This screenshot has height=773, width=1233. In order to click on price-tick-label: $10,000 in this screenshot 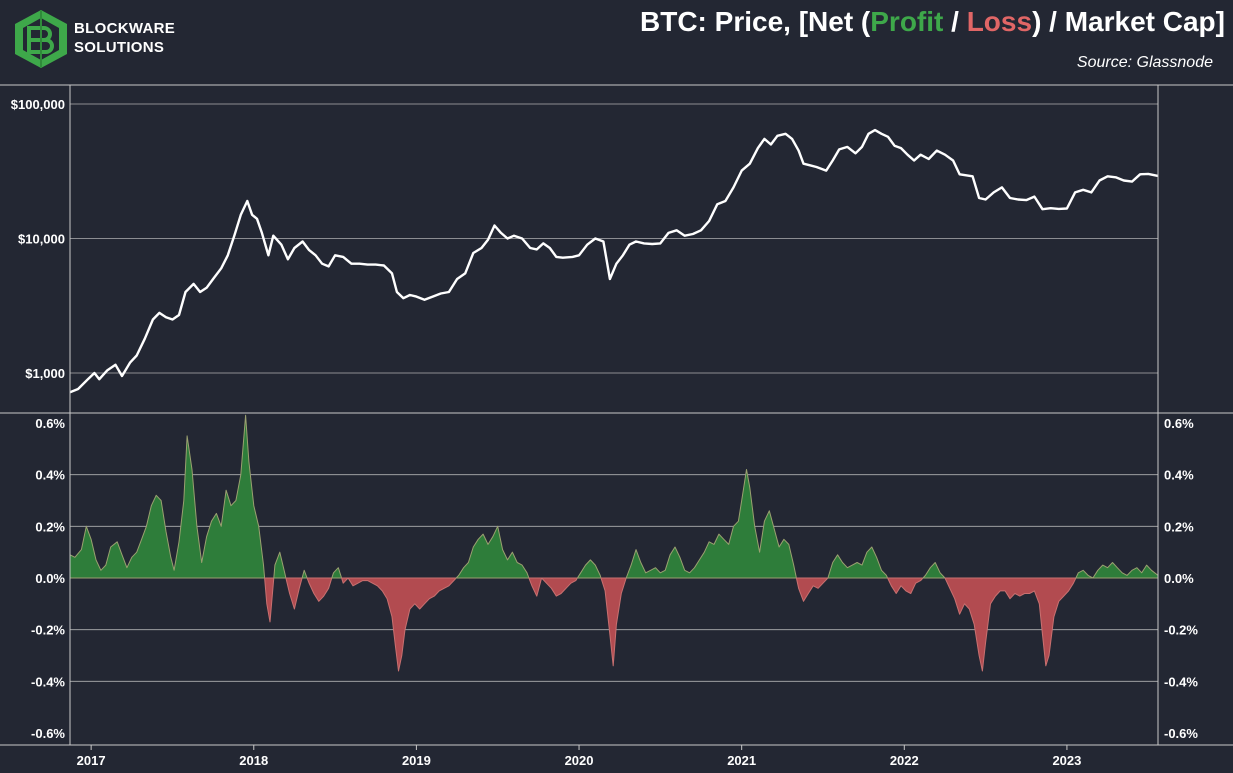, I will do `click(41, 239)`.